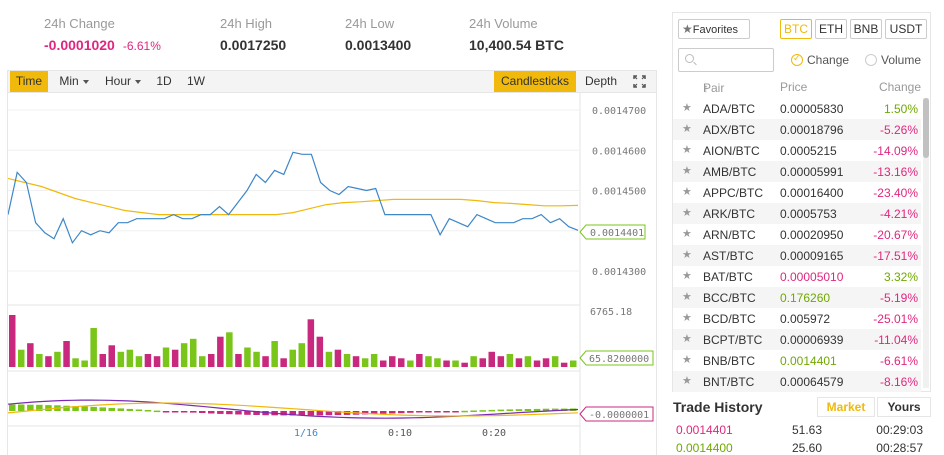 This screenshot has width=944, height=455. I want to click on price-line, so click(293, 198).